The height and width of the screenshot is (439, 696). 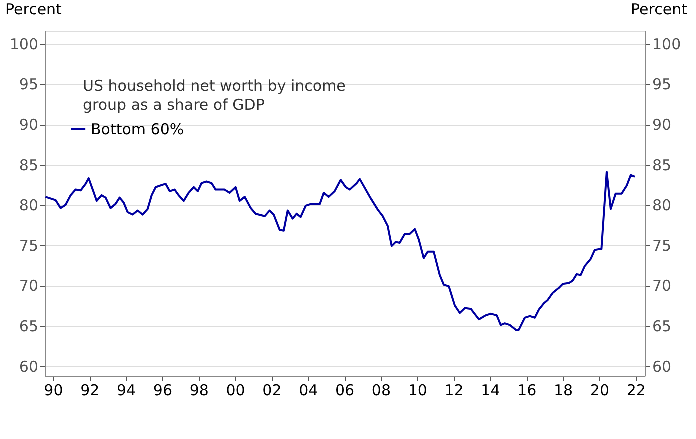 I want to click on x-tick-label: 18, so click(x=564, y=391).